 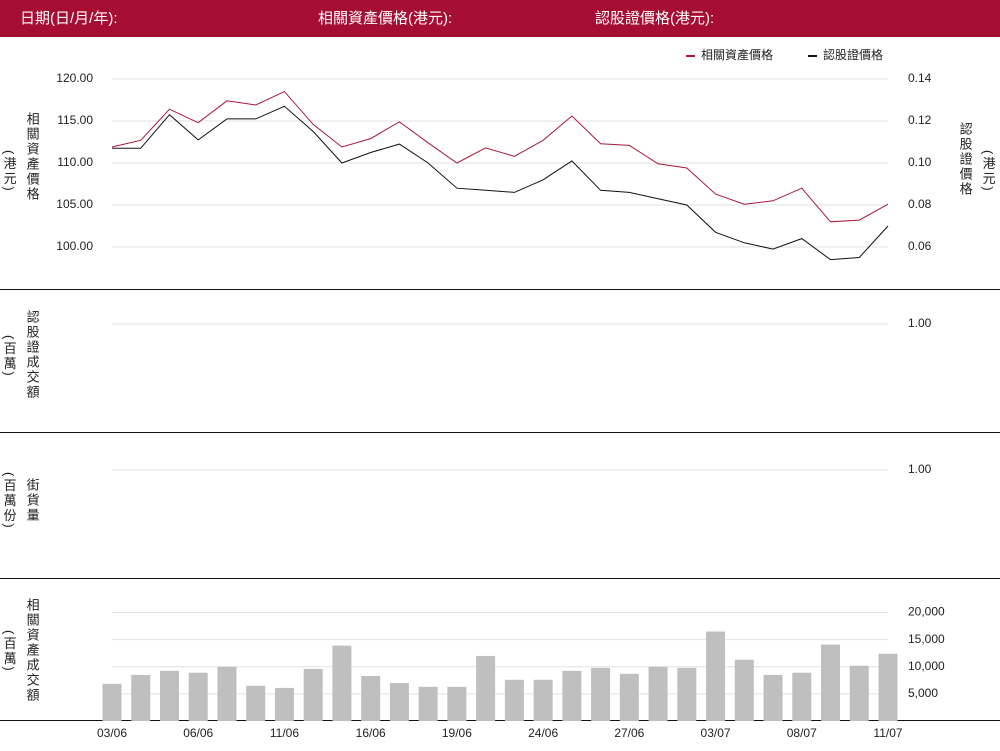 What do you see at coordinates (75, 162) in the screenshot?
I see `y-tick-label: 110.00` at bounding box center [75, 162].